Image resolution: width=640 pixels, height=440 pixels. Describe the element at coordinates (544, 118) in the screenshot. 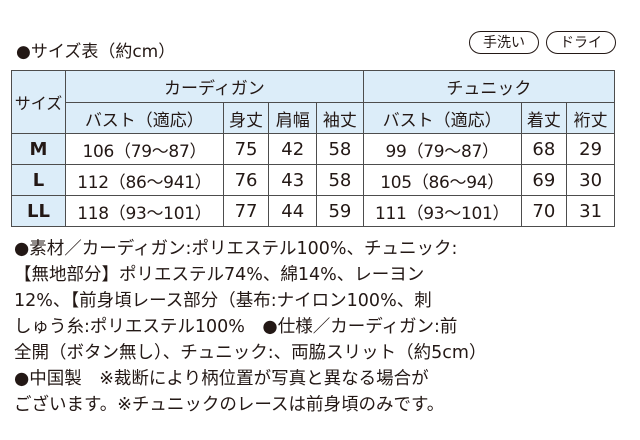

I see `column-header: 着丈` at that location.